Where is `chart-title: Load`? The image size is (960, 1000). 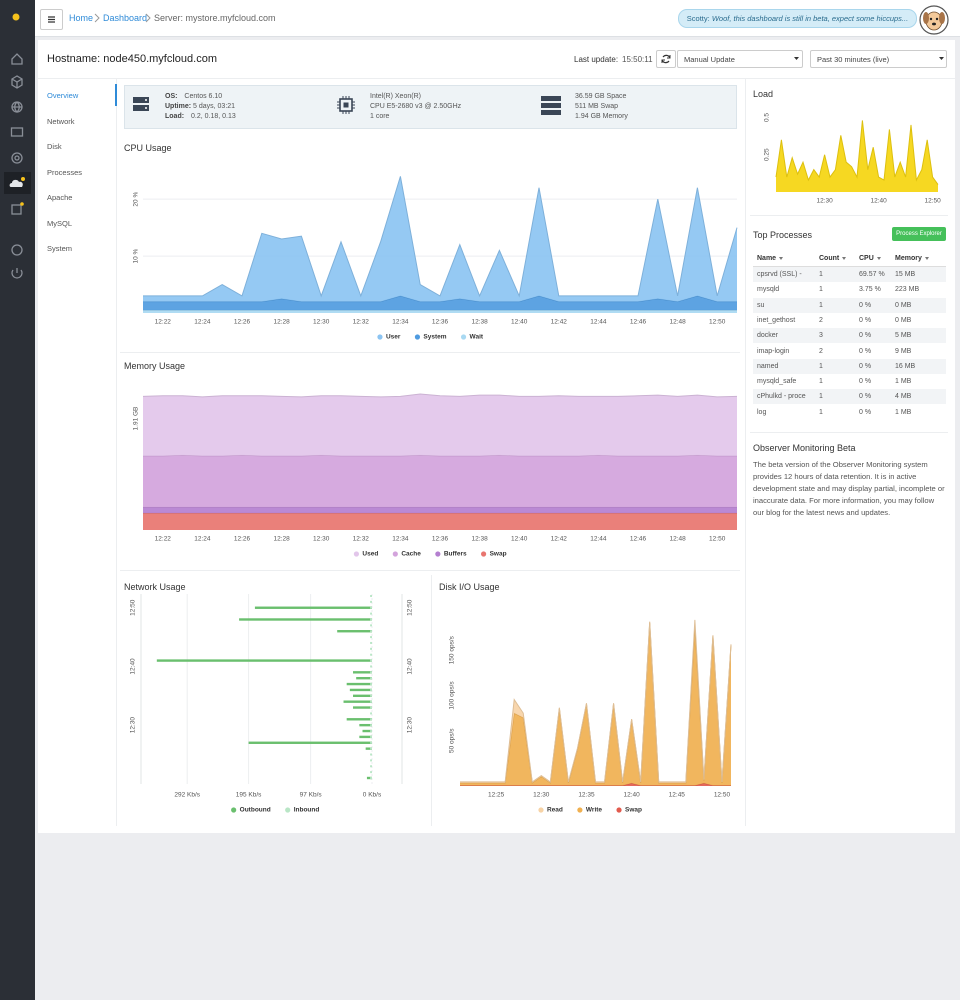 chart-title: Load is located at coordinates (763, 94).